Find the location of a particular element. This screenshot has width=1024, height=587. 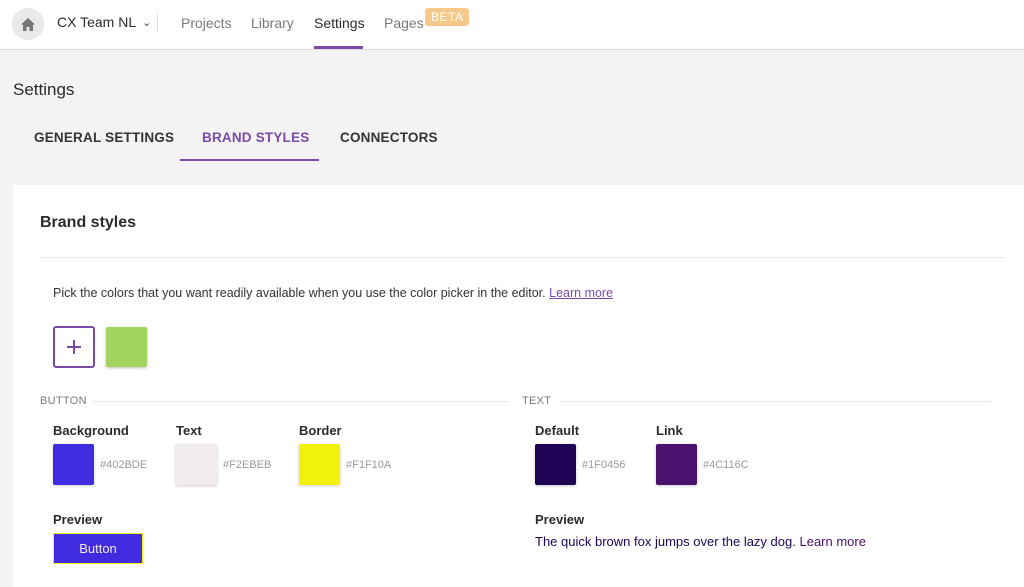

palette-swatch is located at coordinates (126, 347).